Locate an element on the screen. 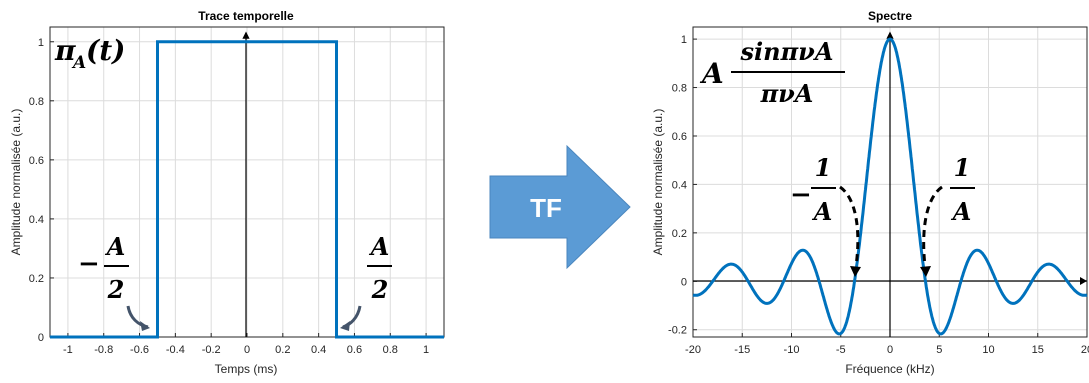 This screenshot has height=383, width=1089. right-plot-ylabel: Amplitude normalisée (a.u.) is located at coordinates (658, 182).